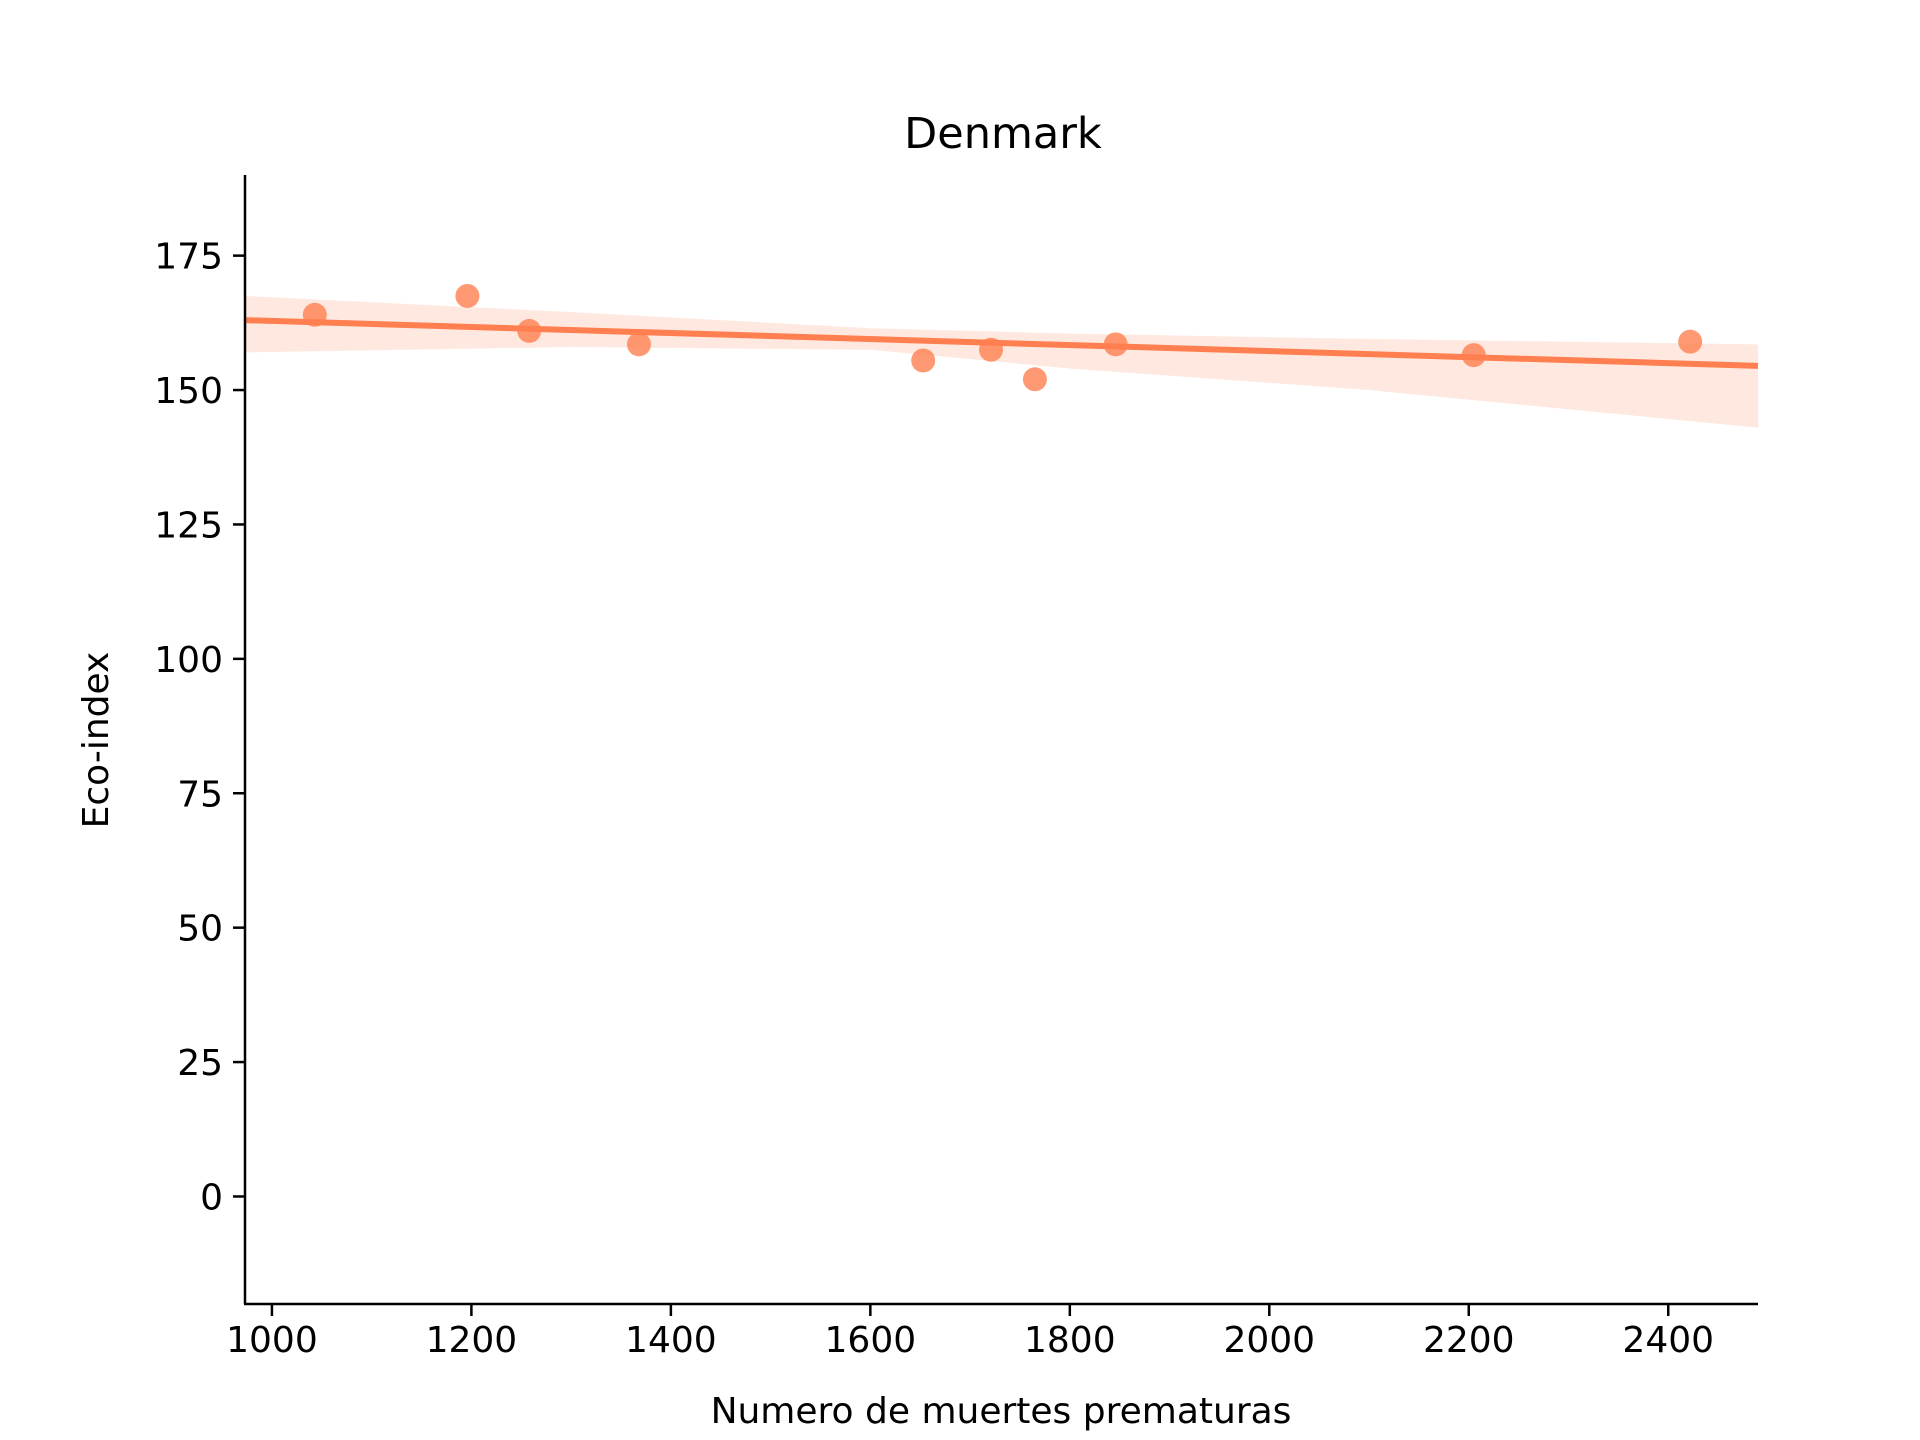 The image size is (1920, 1440). I want to click on y-tick-label: 125, so click(188, 525).